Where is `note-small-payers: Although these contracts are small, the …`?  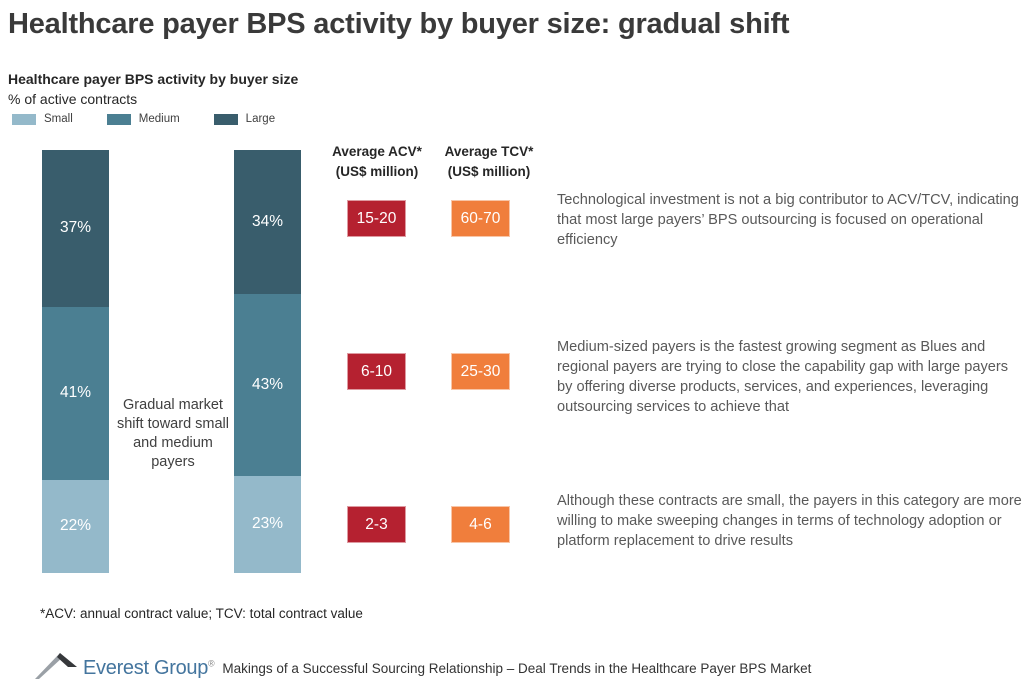 note-small-payers: Although these contracts are small, the … is located at coordinates (789, 521).